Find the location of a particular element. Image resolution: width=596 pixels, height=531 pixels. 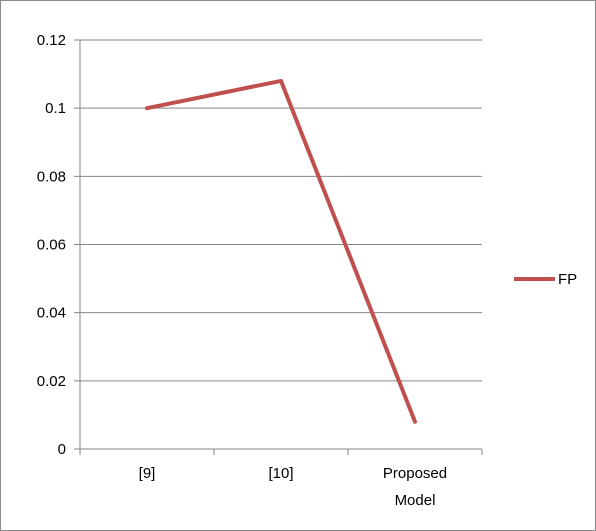

y-tick-label: 0.06 is located at coordinates (51, 245).